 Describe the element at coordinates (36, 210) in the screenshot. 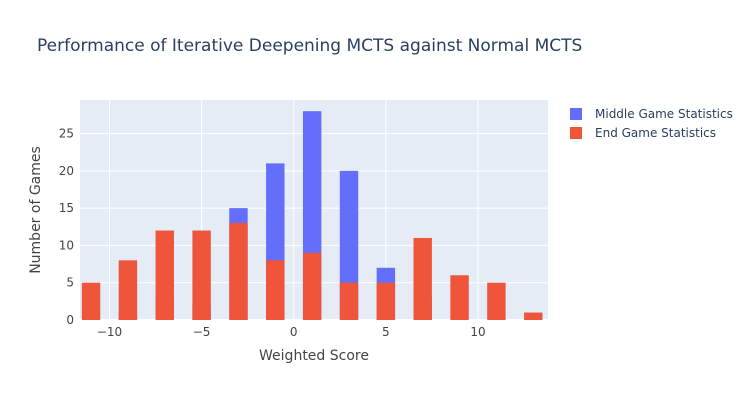

I see `y-axis-title: Number of Games` at that location.